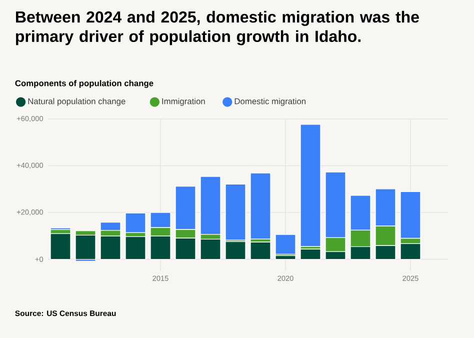 This screenshot has width=474, height=338. Describe the element at coordinates (84, 84) in the screenshot. I see `chart-subtitle: Components of population change` at that location.